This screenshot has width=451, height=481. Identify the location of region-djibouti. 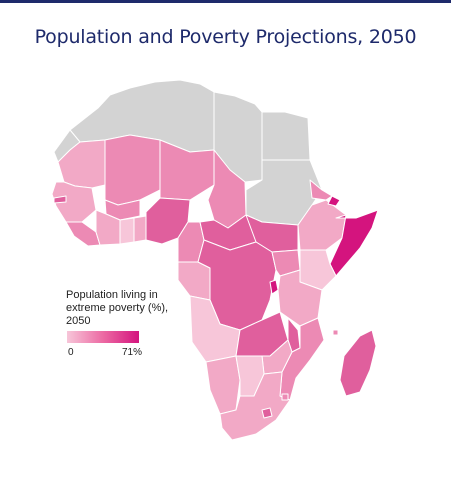
(334, 201).